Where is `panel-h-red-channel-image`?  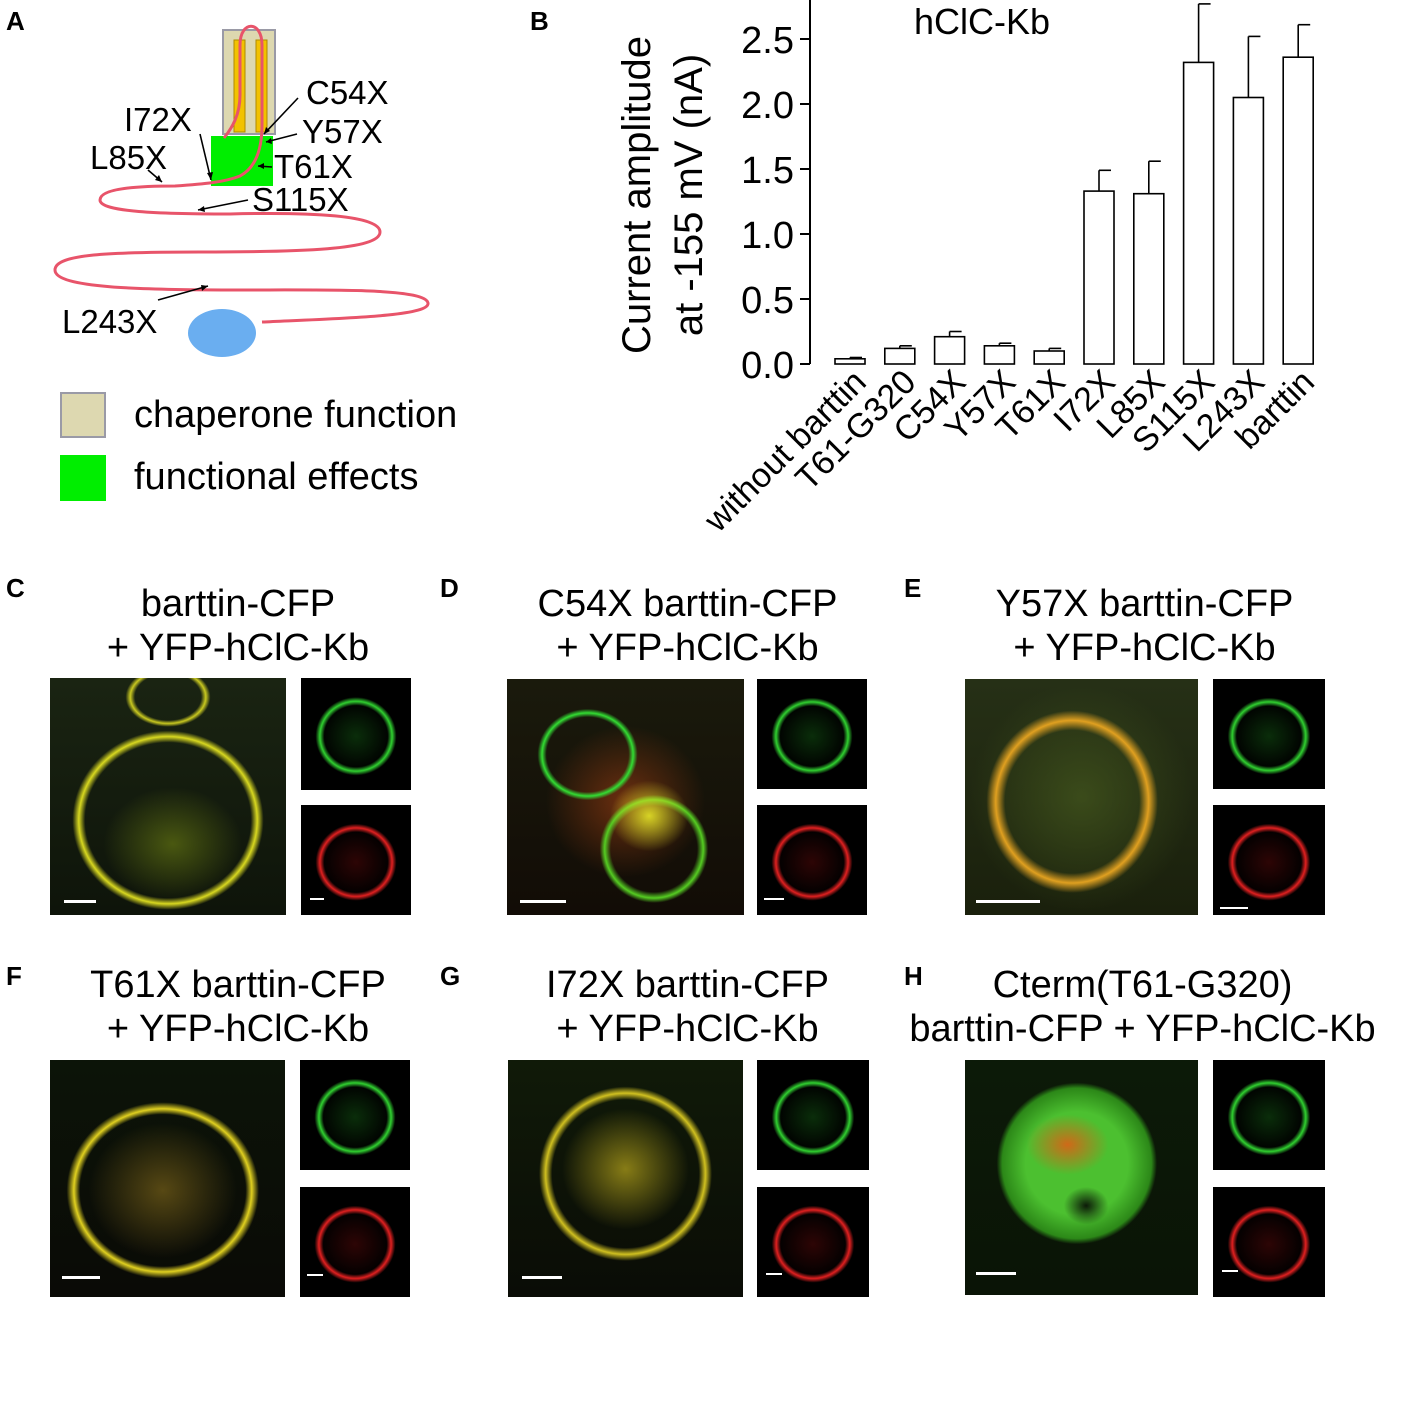 panel-h-red-channel-image is located at coordinates (1269, 1242).